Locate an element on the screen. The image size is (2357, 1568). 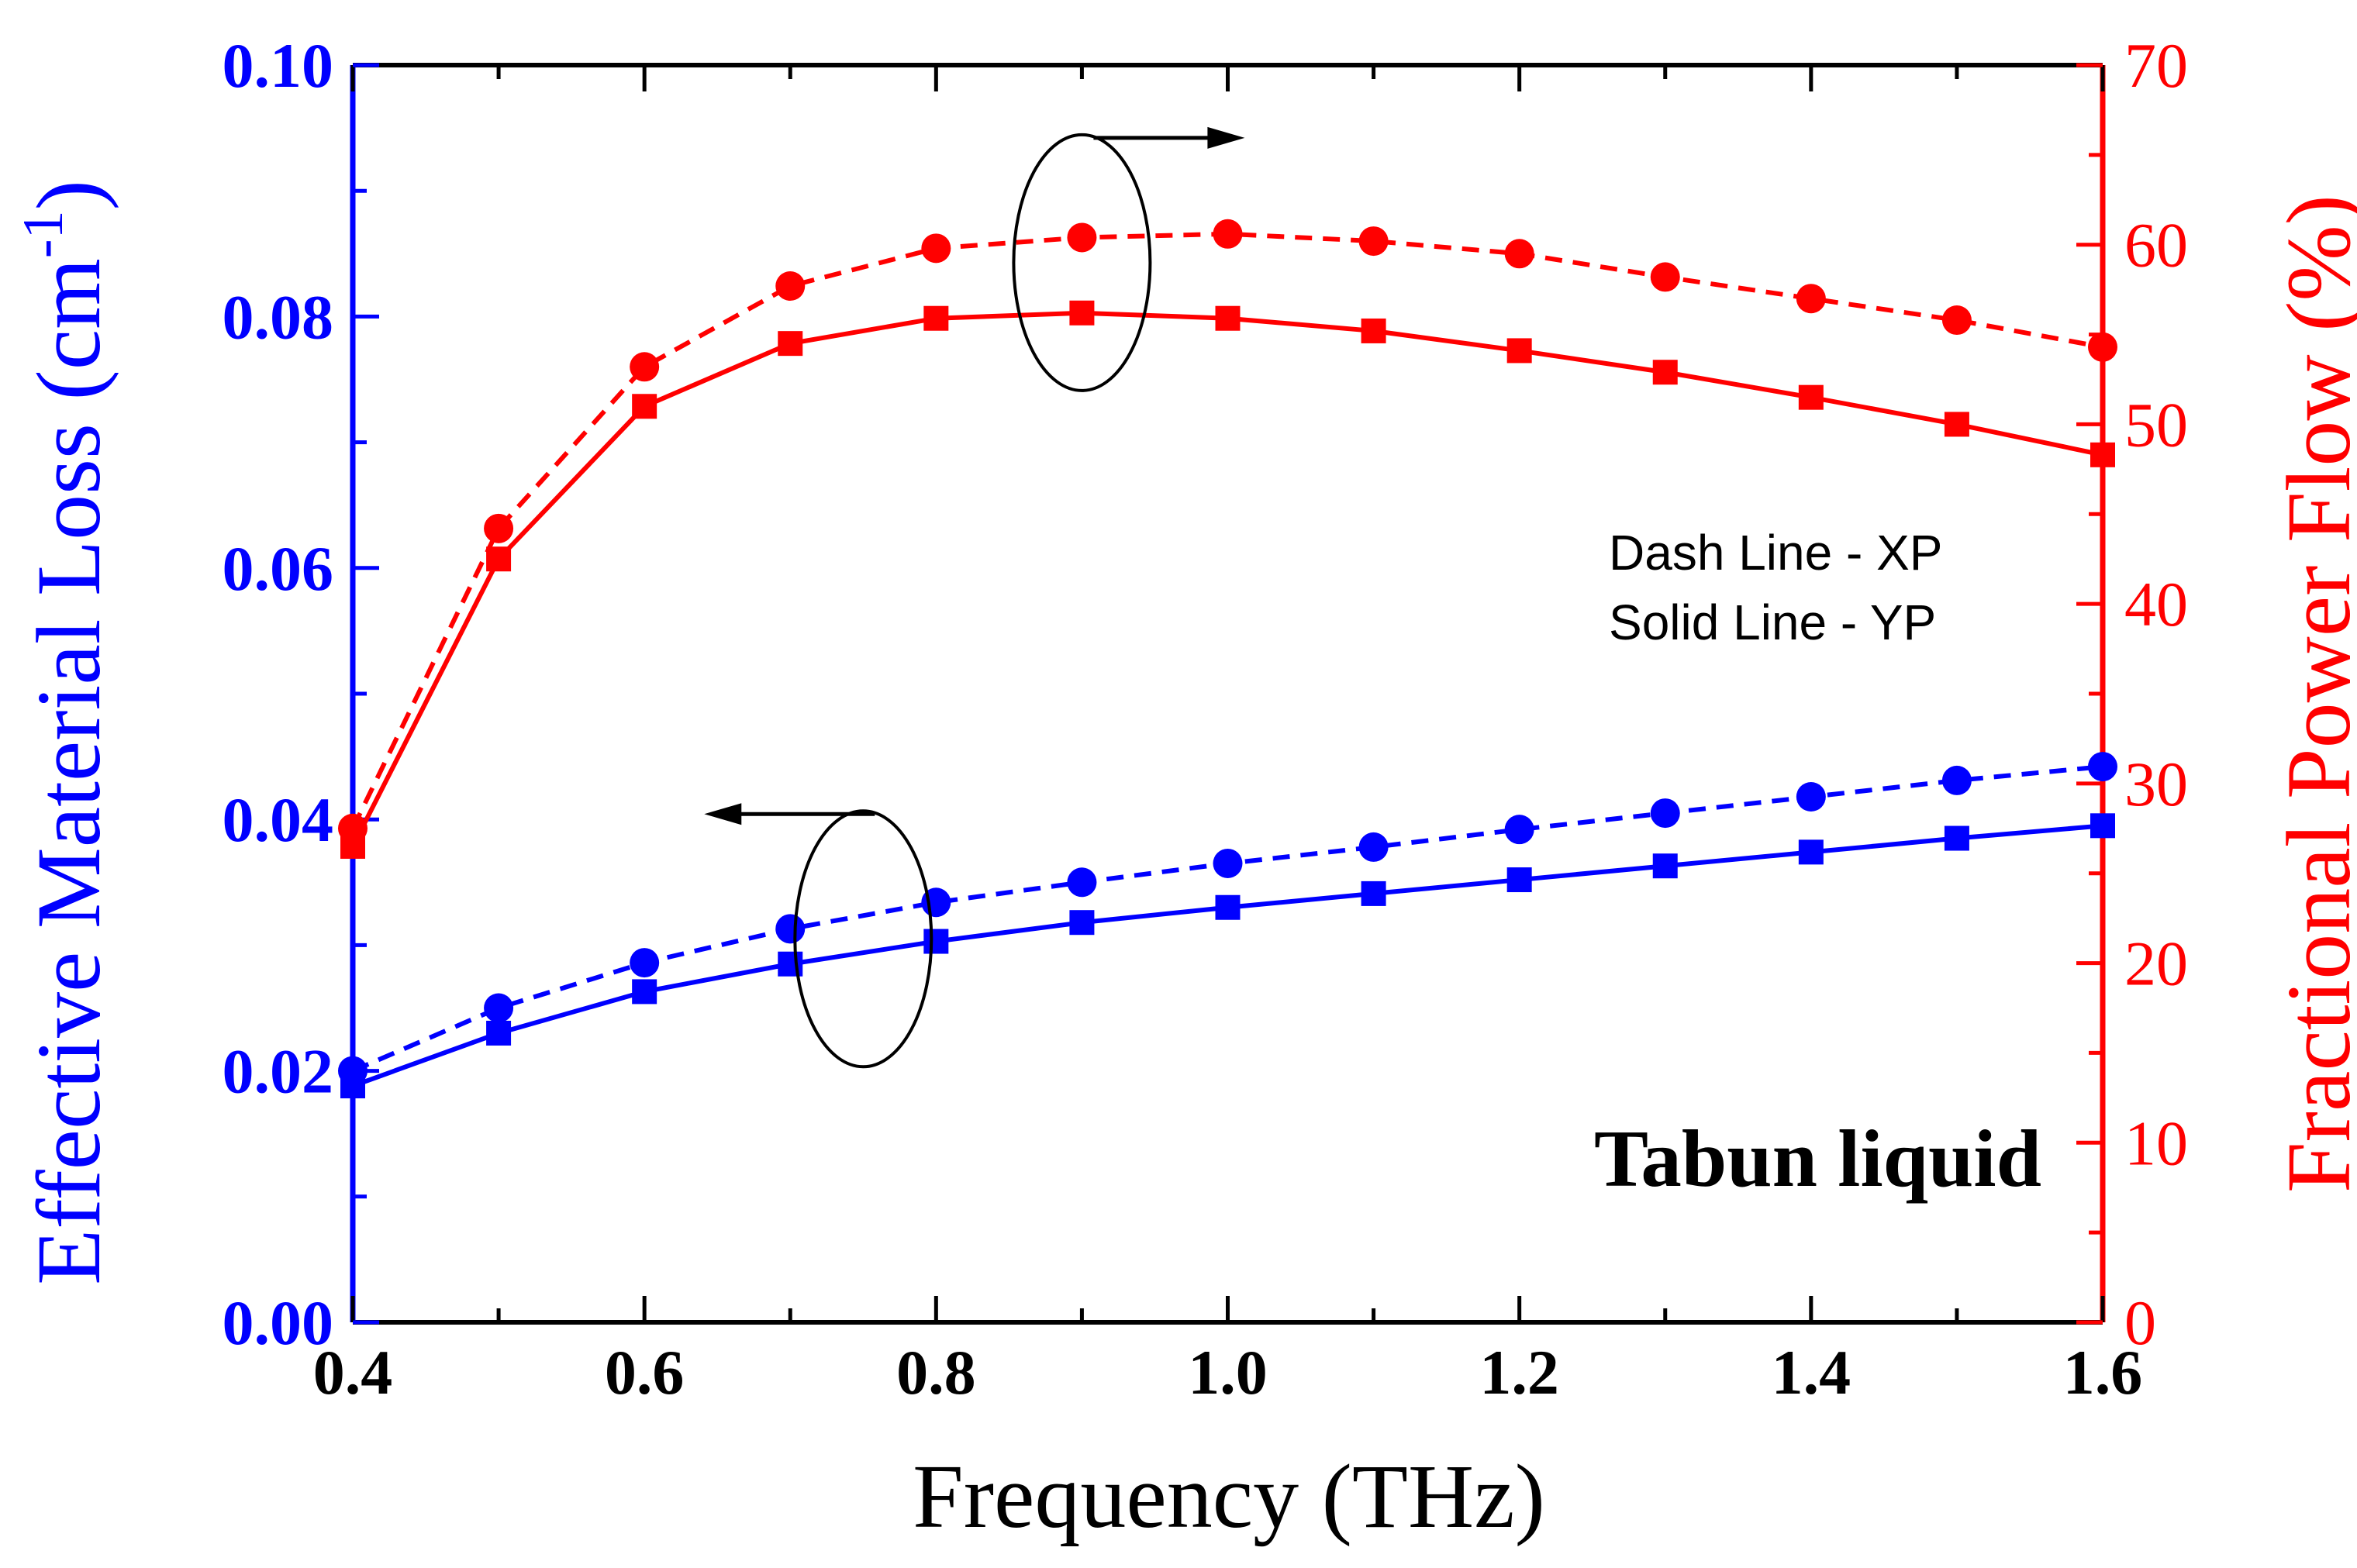
left-axis-ticks: 0.00 0.02 0.04 0.06 0.08 0.10 is located at coordinates (301, 694).